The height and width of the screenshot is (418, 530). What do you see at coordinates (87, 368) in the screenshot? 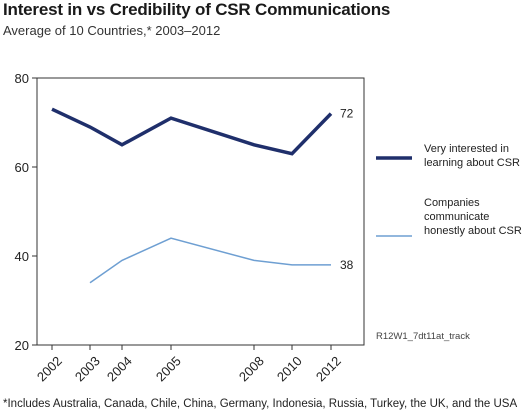
I see `x-tick-label: 2003` at bounding box center [87, 368].